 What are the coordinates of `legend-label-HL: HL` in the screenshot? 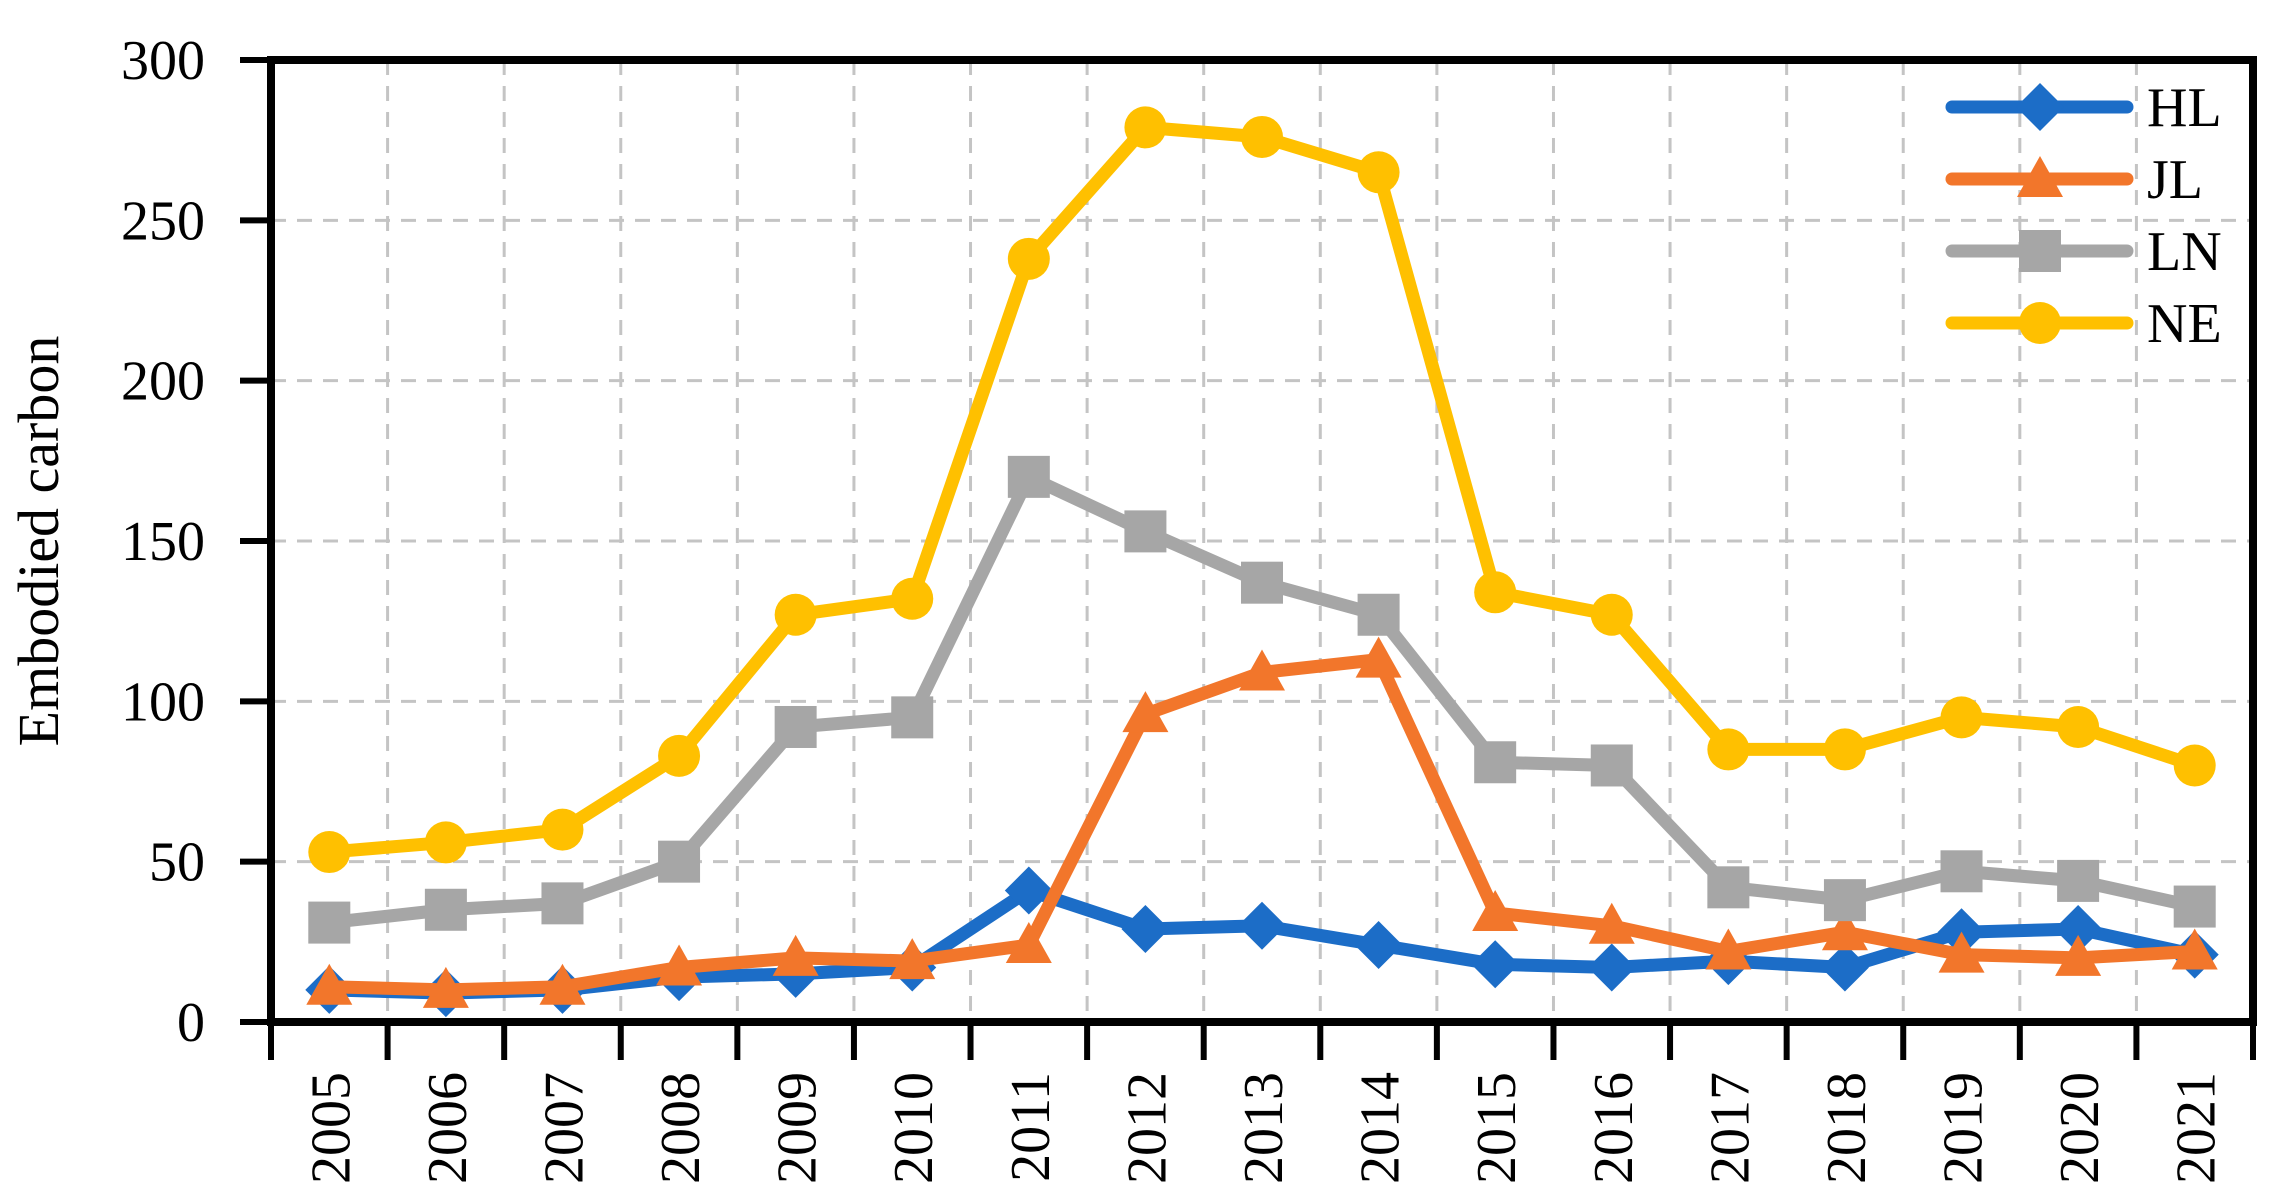 It's located at (2184, 108).